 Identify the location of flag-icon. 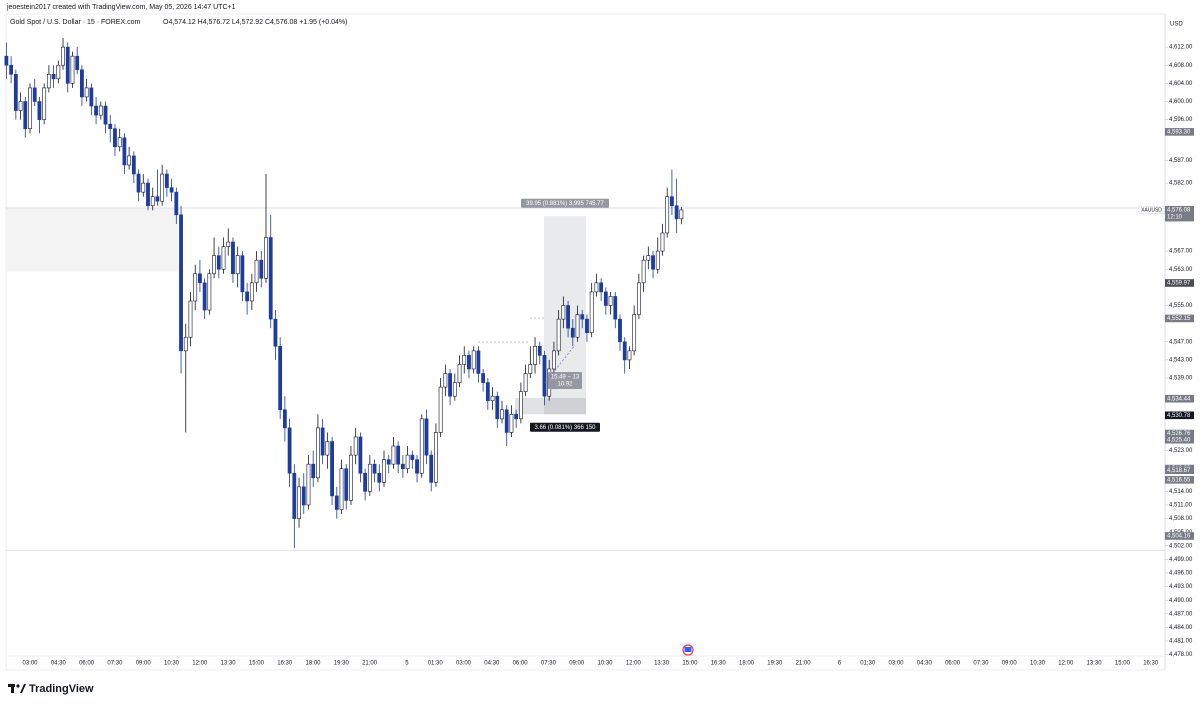
(688, 649).